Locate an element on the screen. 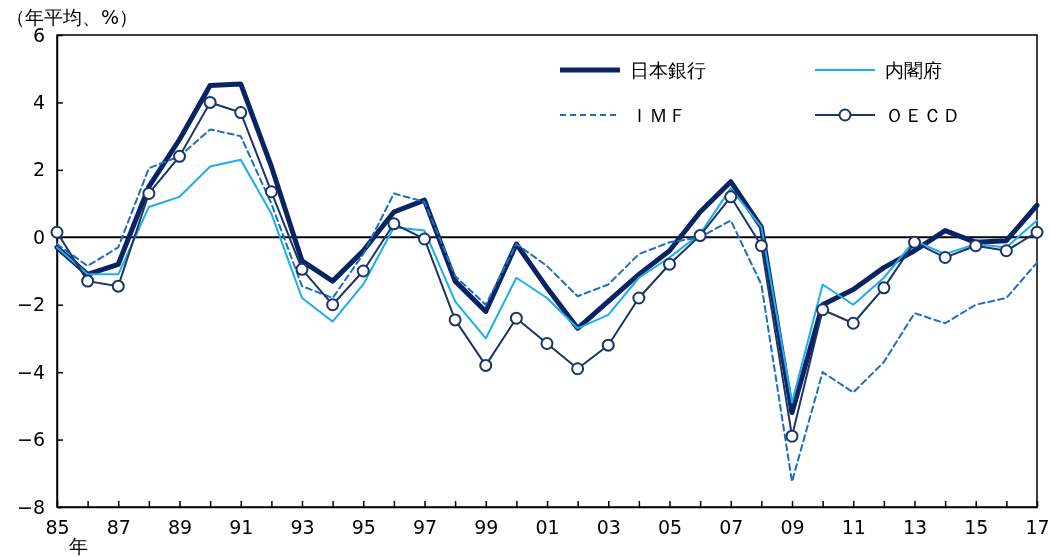 The height and width of the screenshot is (557, 1051). x-tick-label: 13 is located at coordinates (915, 527).